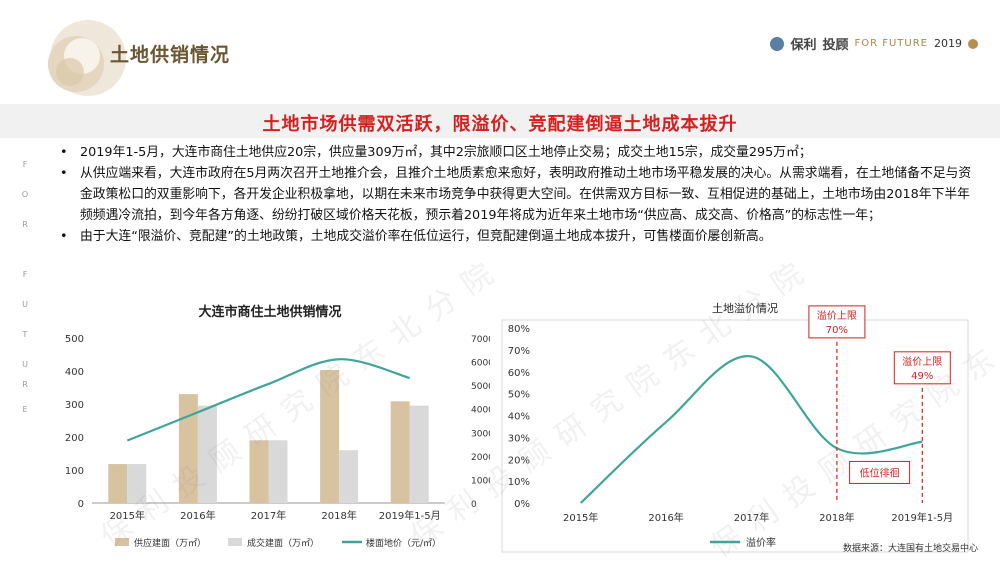  Describe the element at coordinates (519, 395) in the screenshot. I see `y-tick-label: 50%` at that location.